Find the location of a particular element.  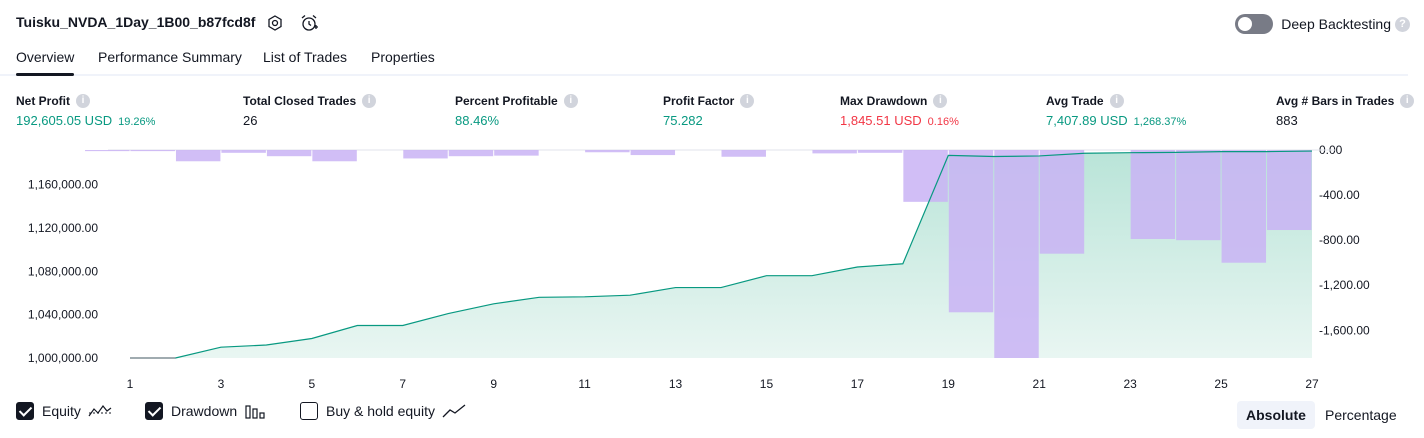

equity-line-icon is located at coordinates (100, 411).